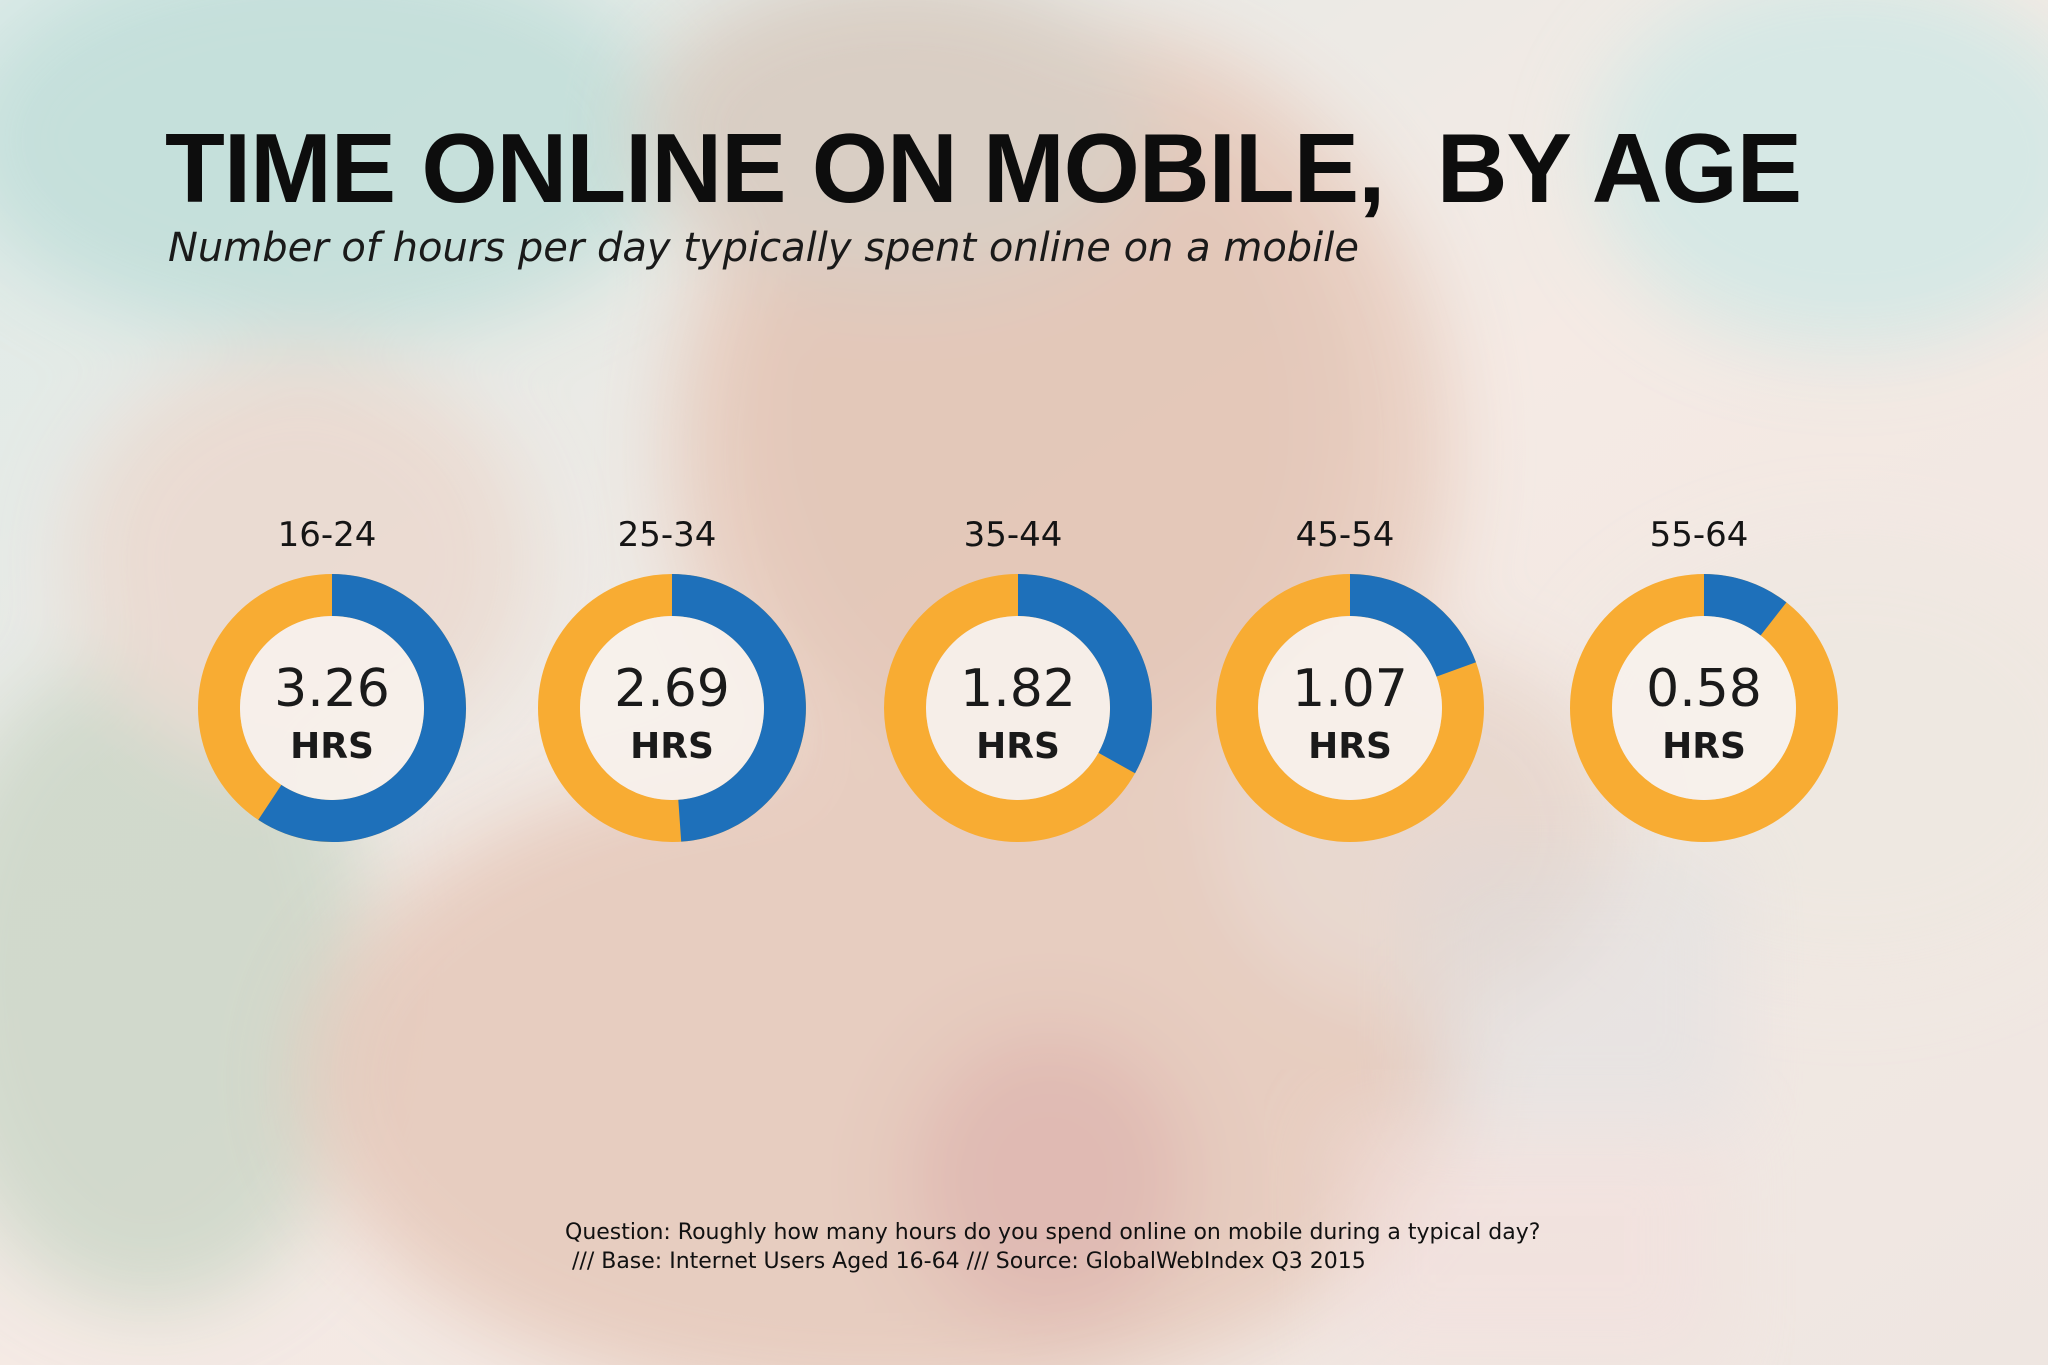 This screenshot has height=1371, width=2048. I want to click on age-label: 25-34, so click(667, 535).